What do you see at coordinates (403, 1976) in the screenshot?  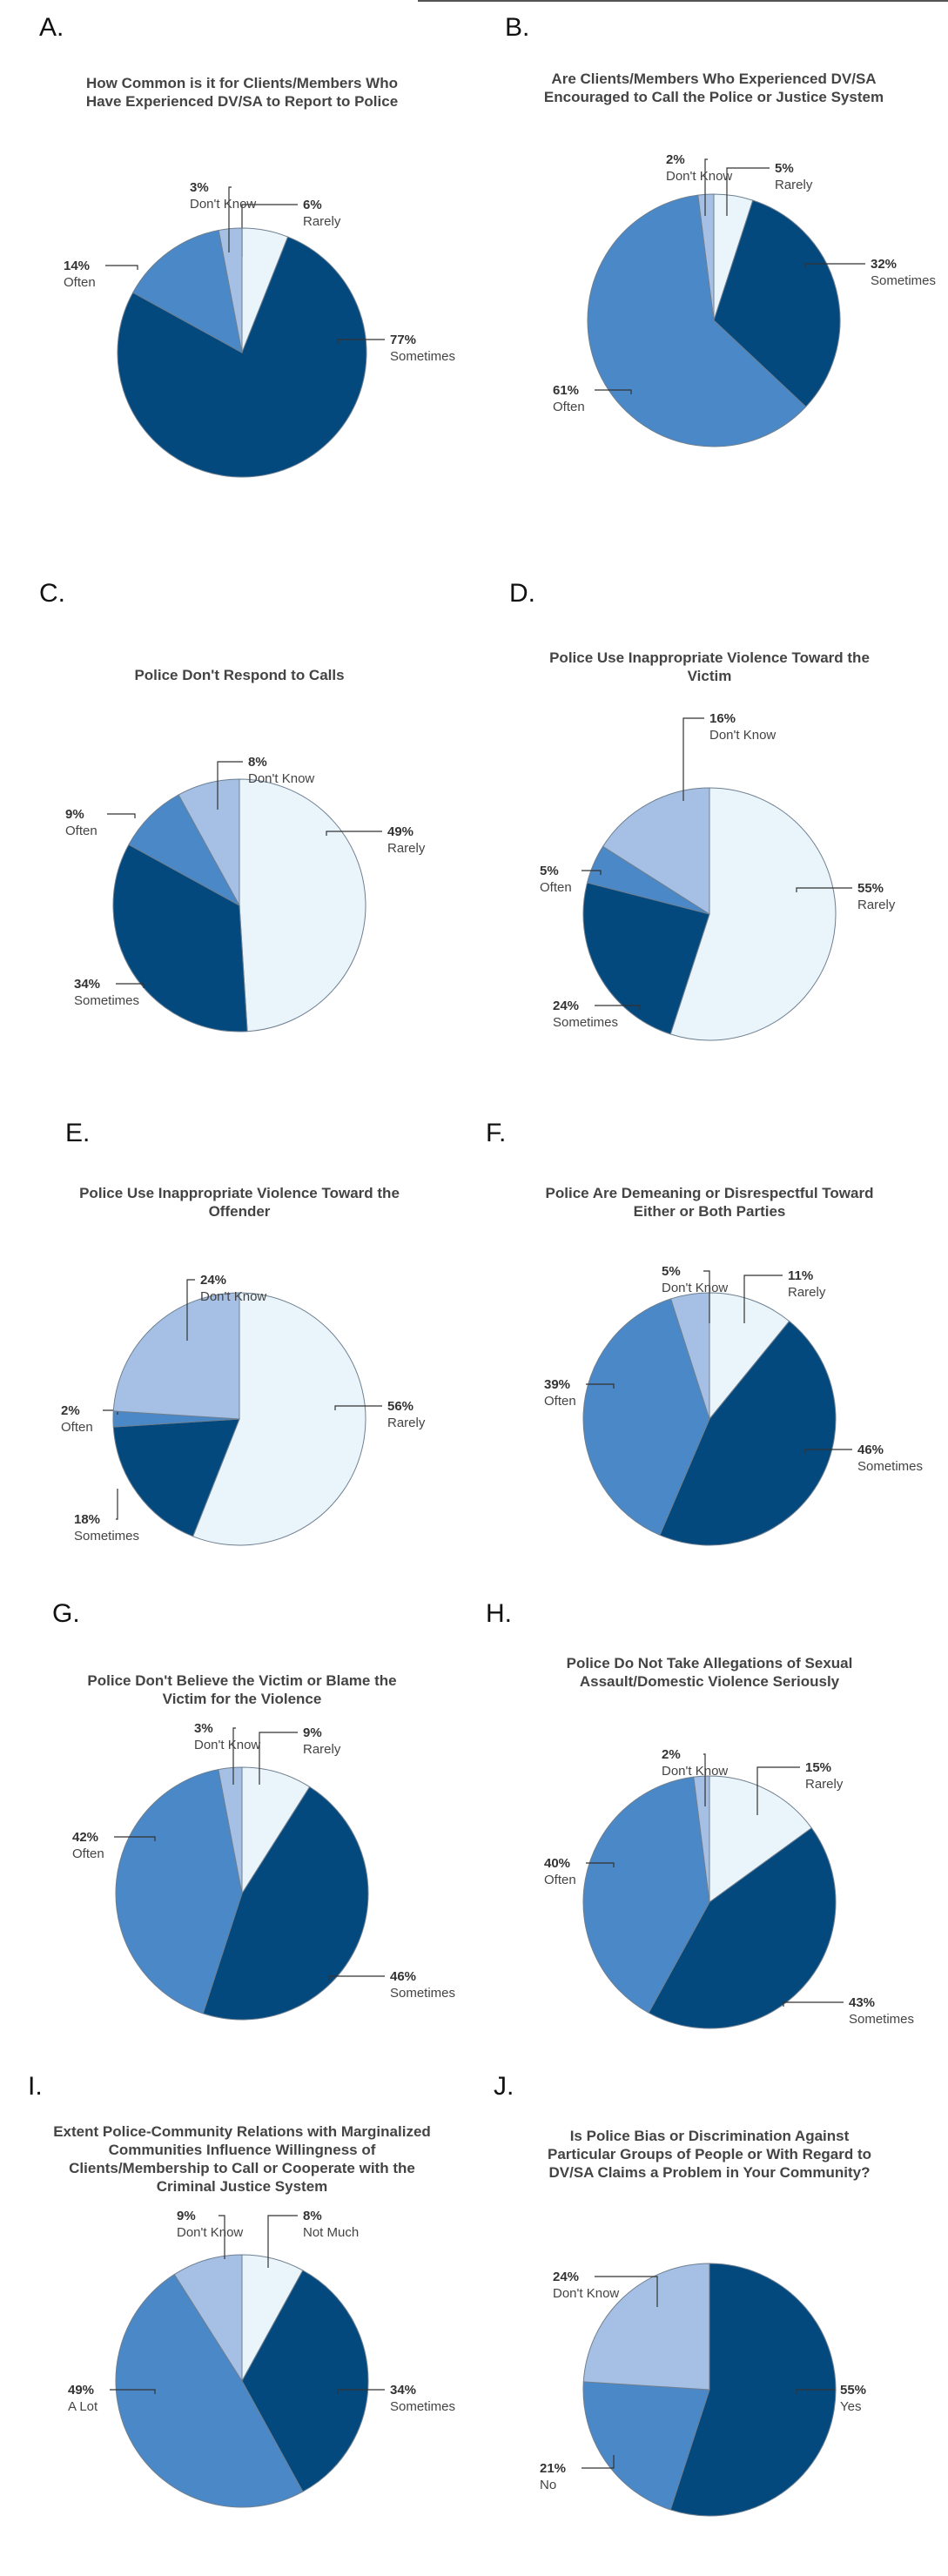 I see `slice-percent-label: 46%` at bounding box center [403, 1976].